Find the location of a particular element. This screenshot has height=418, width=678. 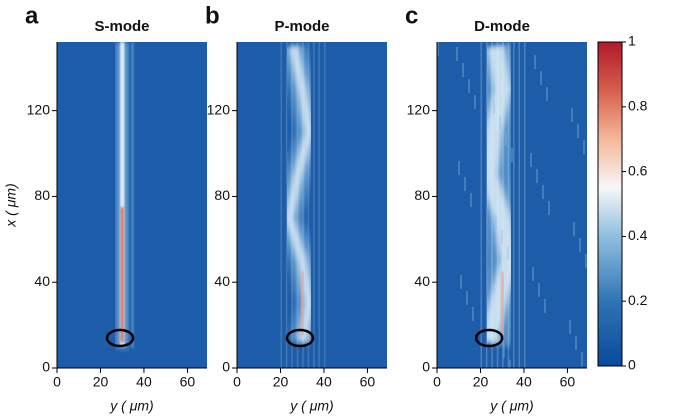

panel-title: S-mode is located at coordinates (121, 26).